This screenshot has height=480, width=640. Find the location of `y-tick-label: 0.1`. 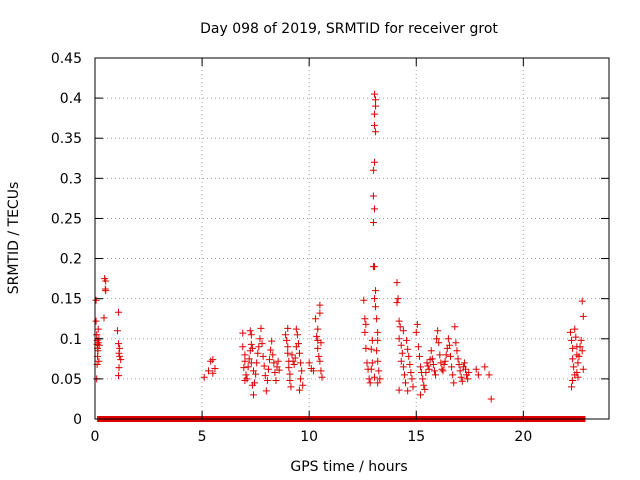

y-tick-label: 0.1 is located at coordinates (71, 340).